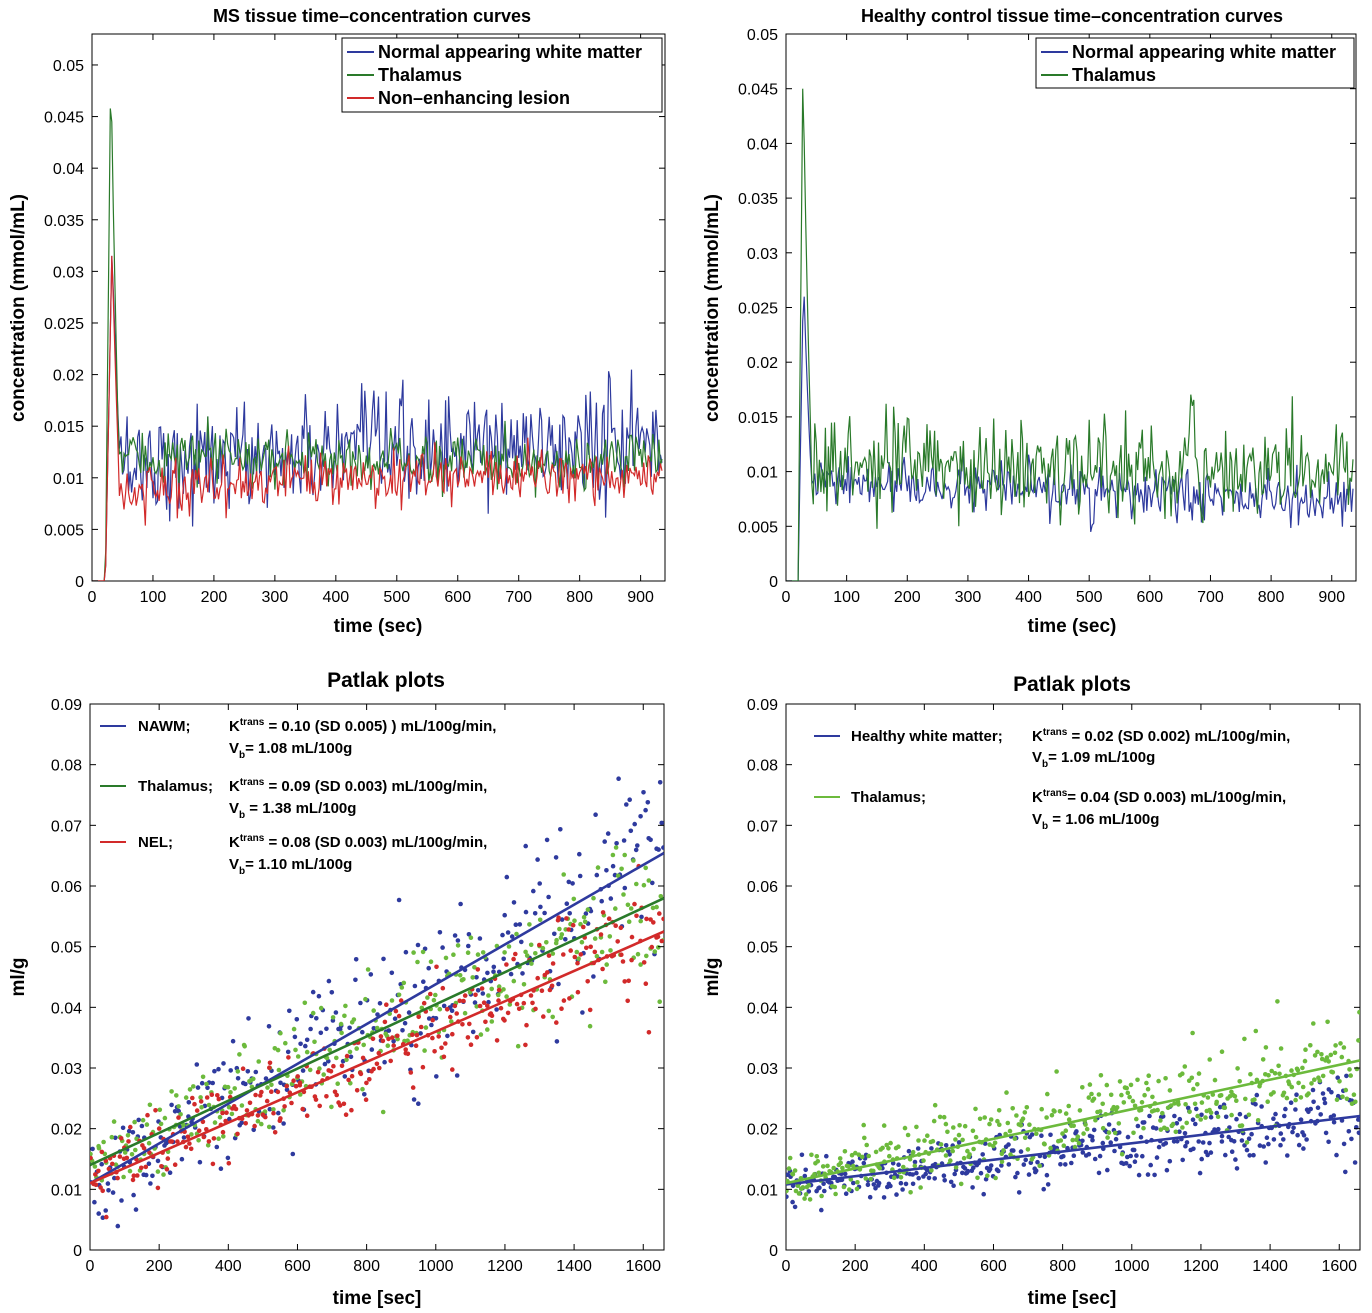 This screenshot has height=1313, width=1372. Describe the element at coordinates (786, 1266) in the screenshot. I see `x-tick-label: 0` at that location.